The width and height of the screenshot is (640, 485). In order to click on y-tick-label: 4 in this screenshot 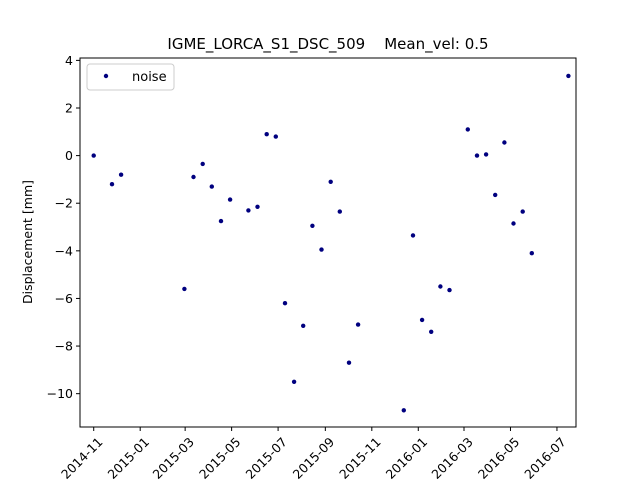, I will do `click(69, 60)`.